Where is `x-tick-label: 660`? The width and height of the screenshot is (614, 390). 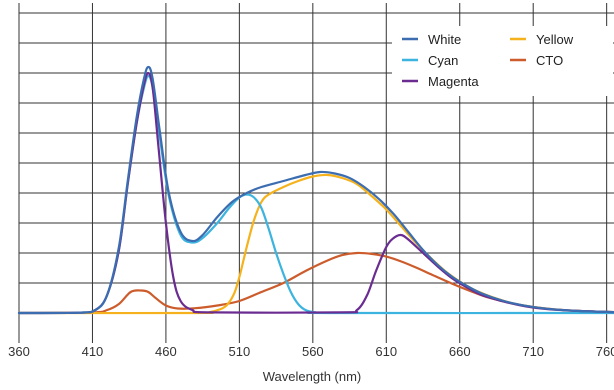 x-tick-label: 660 is located at coordinates (460, 351).